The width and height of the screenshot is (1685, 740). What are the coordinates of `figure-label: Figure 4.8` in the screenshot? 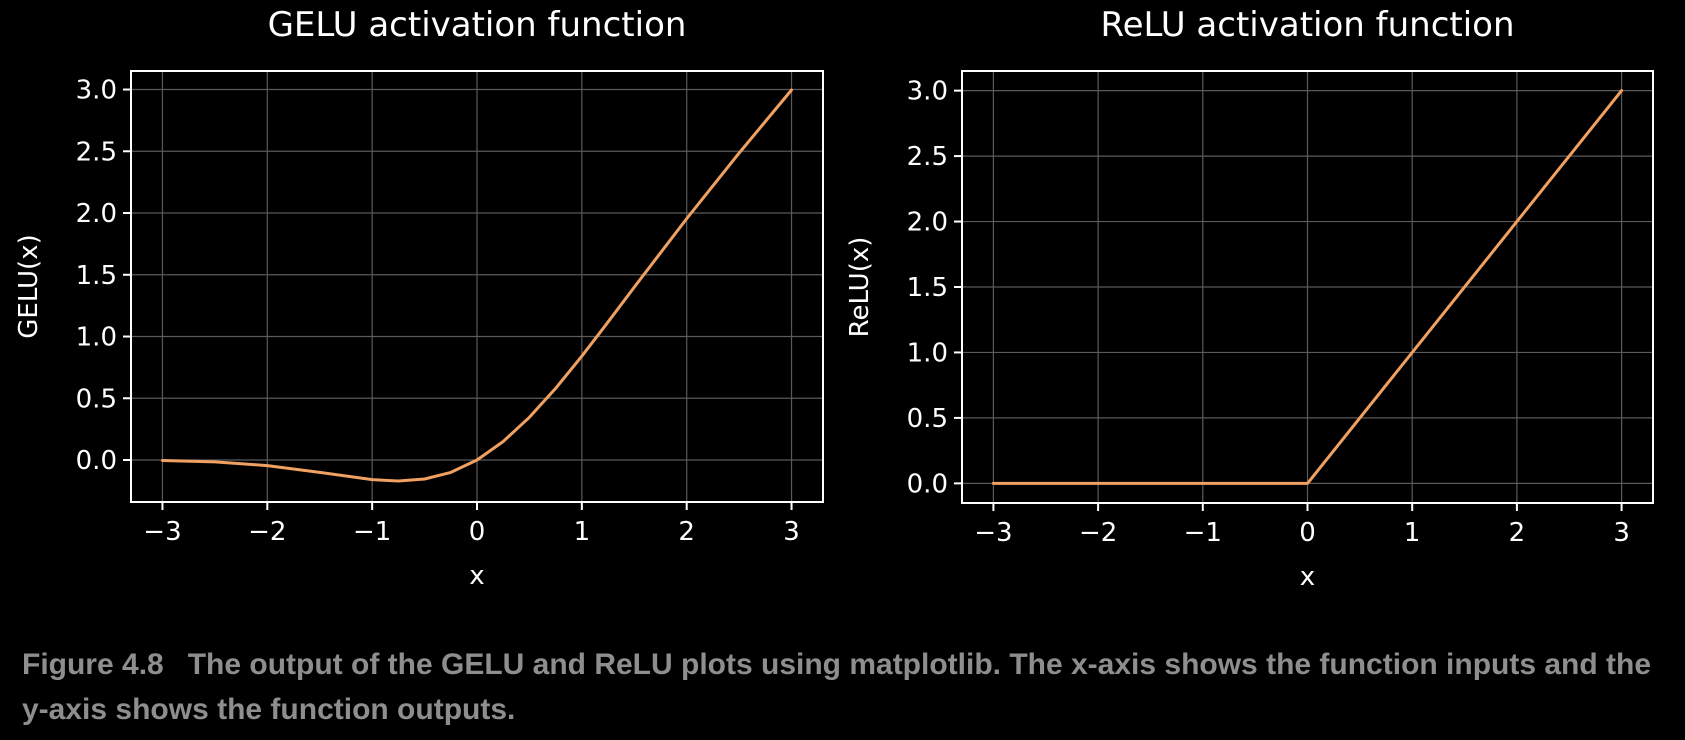 It's located at (93, 664).